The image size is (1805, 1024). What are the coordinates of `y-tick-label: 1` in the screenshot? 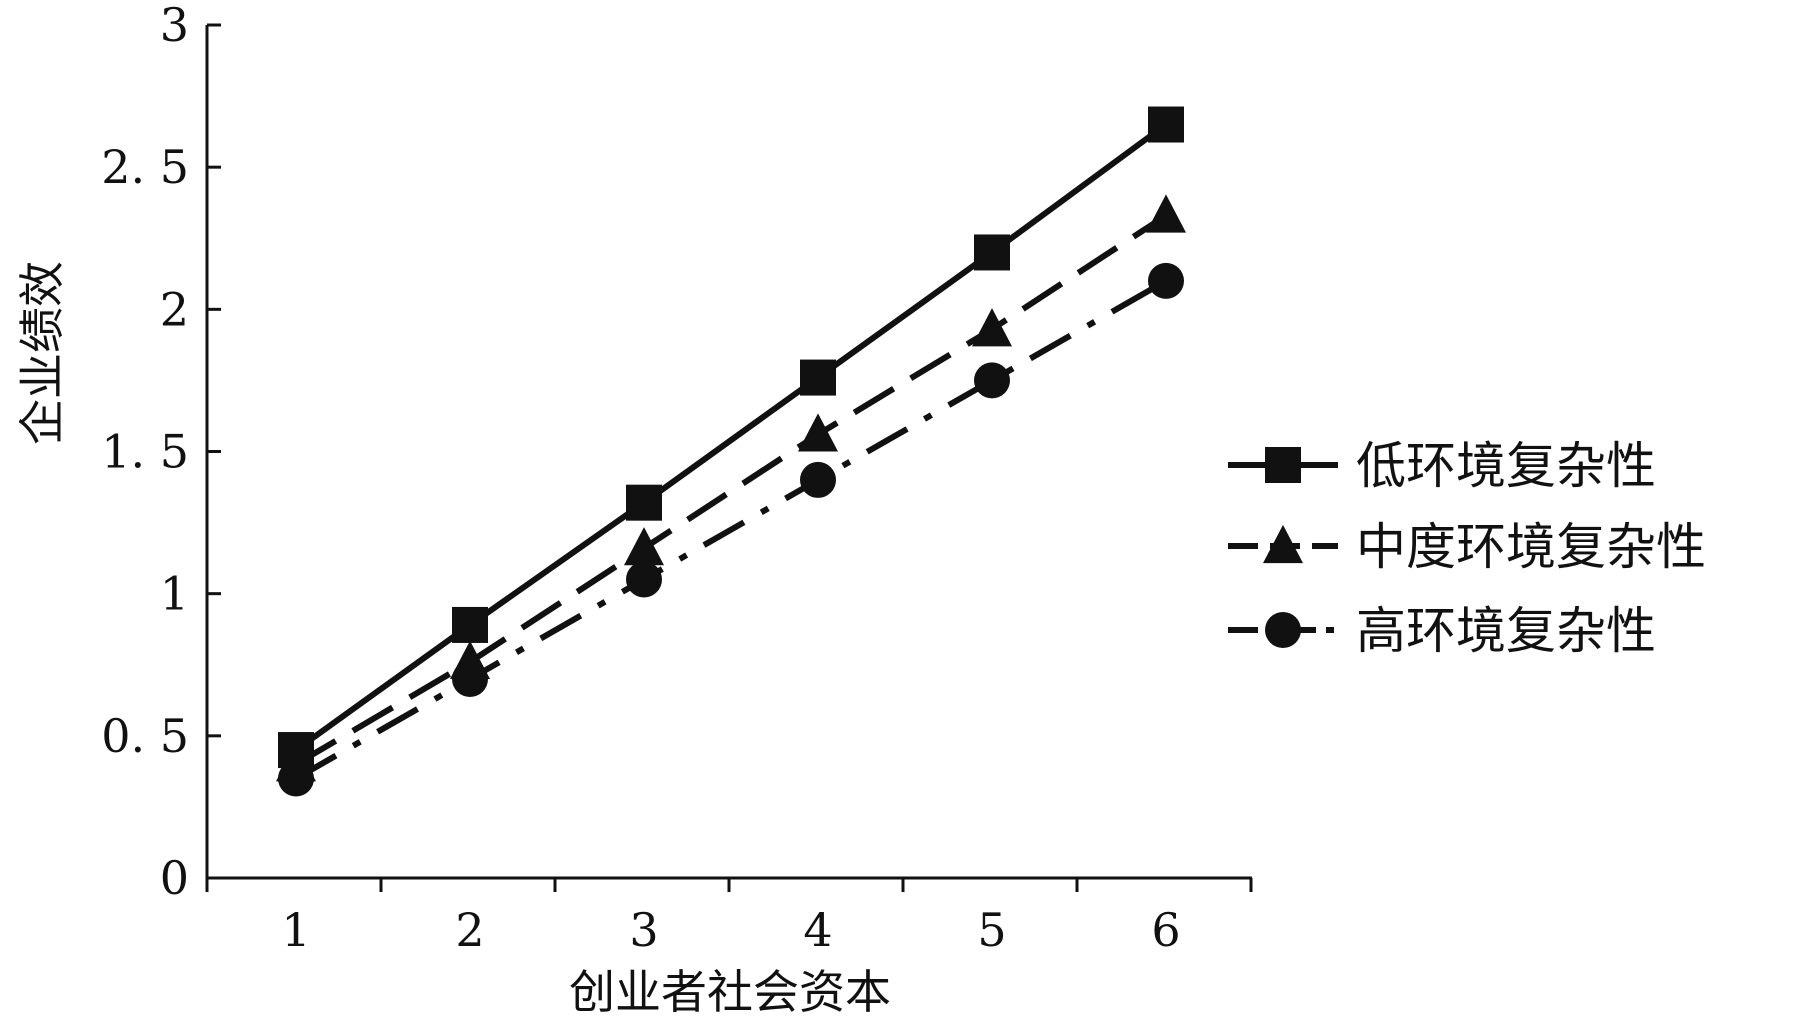 It's located at (174, 594).